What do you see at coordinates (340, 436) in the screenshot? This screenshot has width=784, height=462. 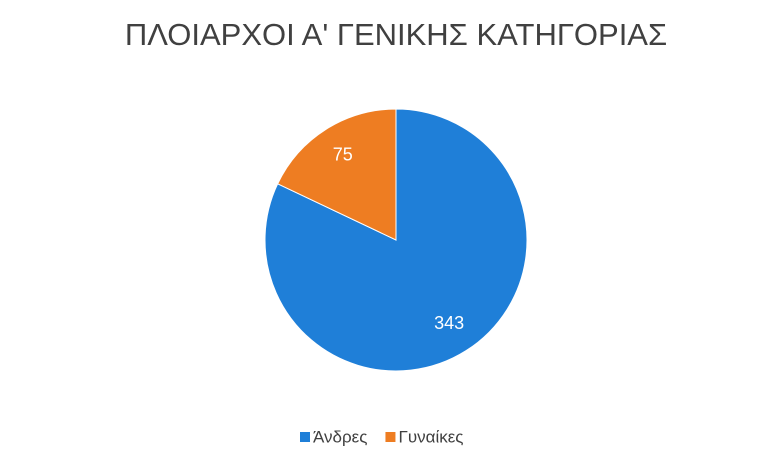 I see `legend-label: Άνδρες` at bounding box center [340, 436].